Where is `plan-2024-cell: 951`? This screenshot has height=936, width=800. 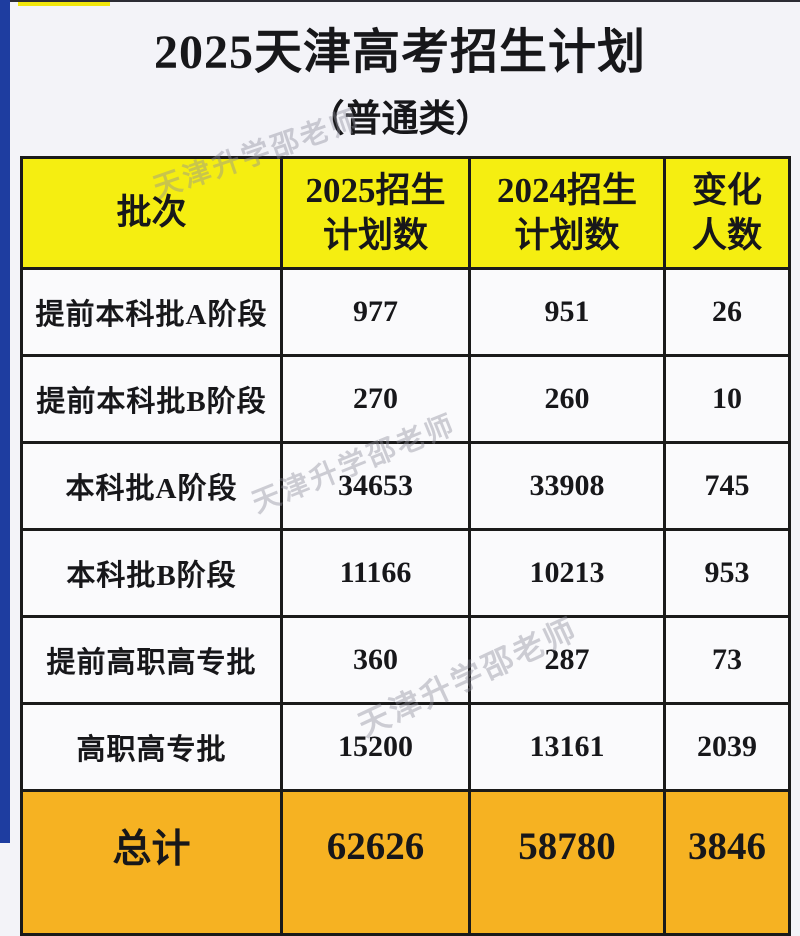
plan-2024-cell: 951 is located at coordinates (567, 312).